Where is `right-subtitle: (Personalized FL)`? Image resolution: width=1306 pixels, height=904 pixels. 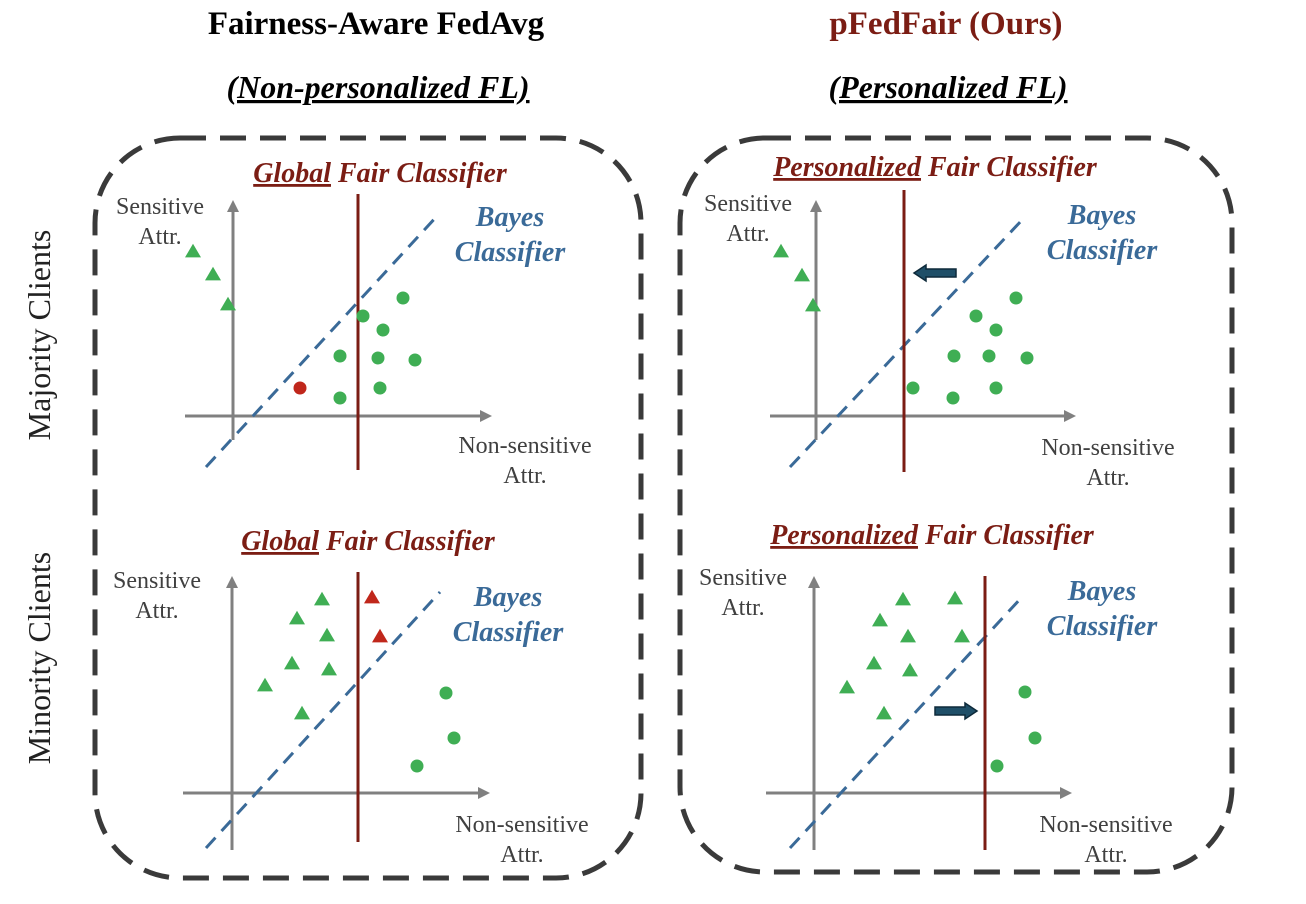
right-subtitle: (Personalized FL) is located at coordinates (947, 87).